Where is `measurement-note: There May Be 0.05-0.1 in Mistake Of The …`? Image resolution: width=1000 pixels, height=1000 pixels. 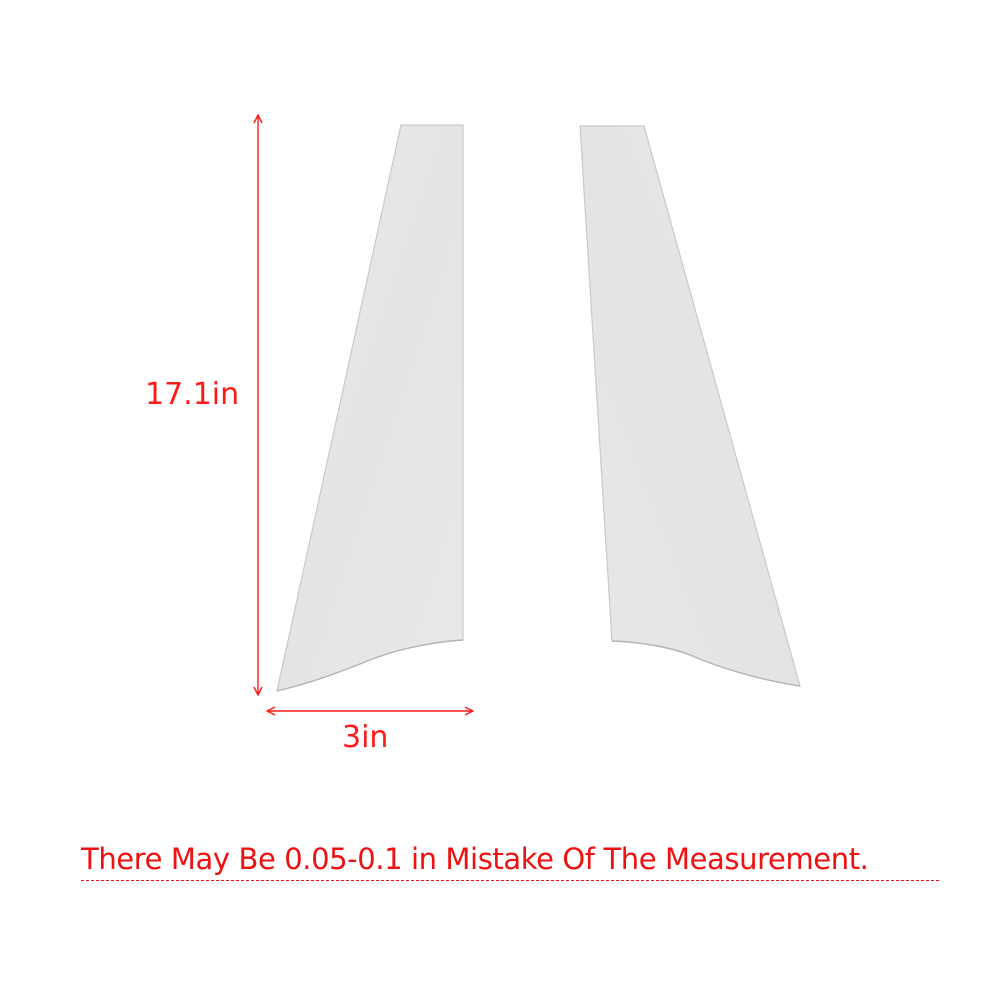 measurement-note: There May Be 0.05-0.1 in Mistake Of The … is located at coordinates (475, 859).